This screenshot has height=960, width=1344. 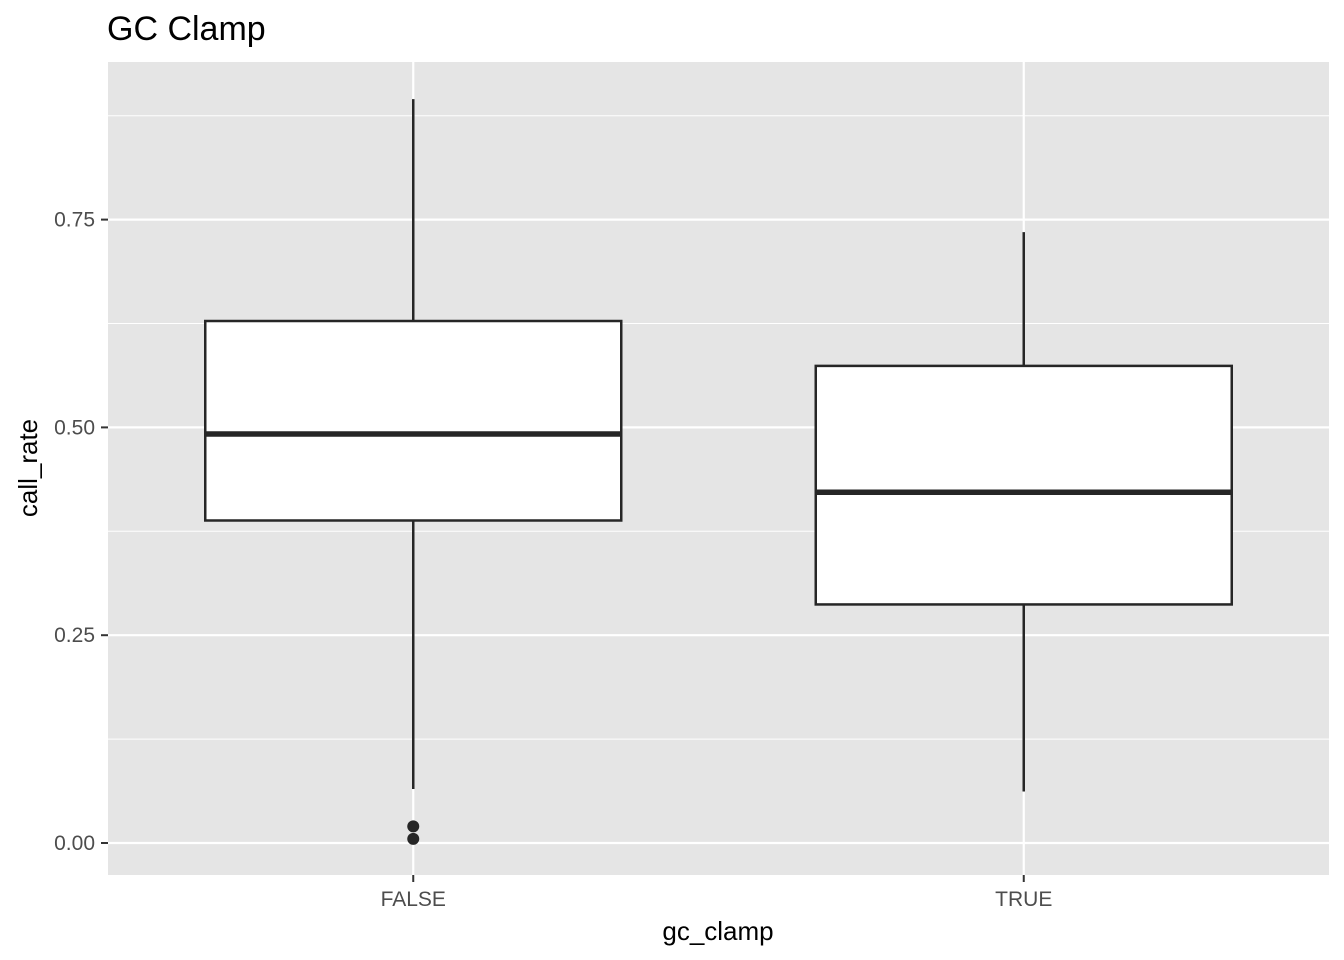 I want to click on y-axis-title: call_rate, so click(x=28, y=468).